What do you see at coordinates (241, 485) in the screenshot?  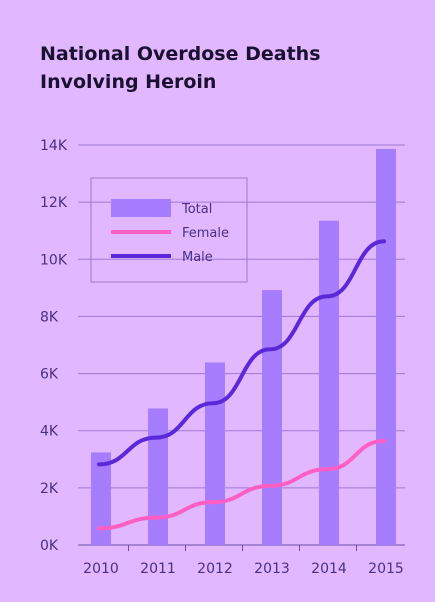 I see `line-female` at bounding box center [241, 485].